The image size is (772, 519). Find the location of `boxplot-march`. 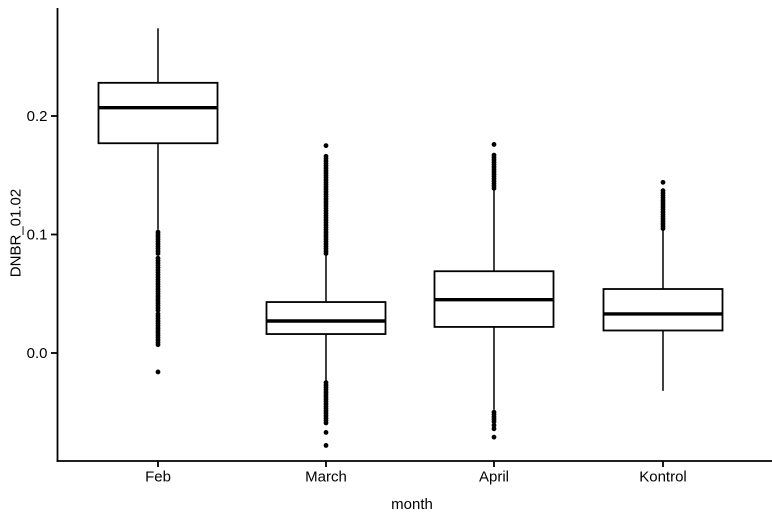

boxplot-march is located at coordinates (326, 295).